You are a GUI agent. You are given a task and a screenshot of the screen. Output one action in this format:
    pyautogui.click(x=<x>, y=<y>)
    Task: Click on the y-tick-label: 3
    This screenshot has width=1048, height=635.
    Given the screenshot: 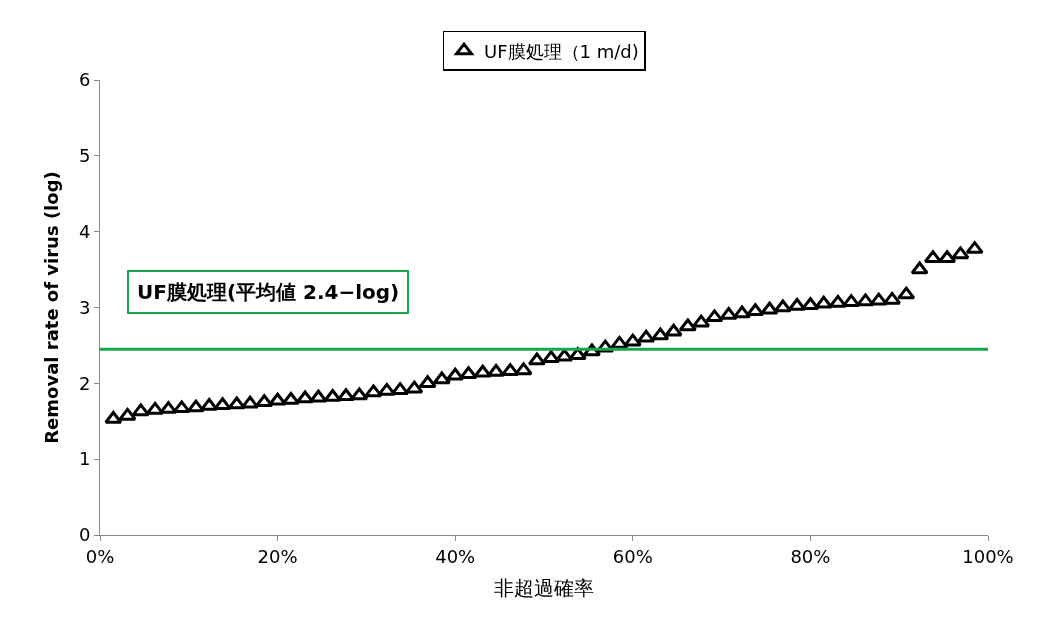 What is the action you would take?
    pyautogui.click(x=84, y=307)
    